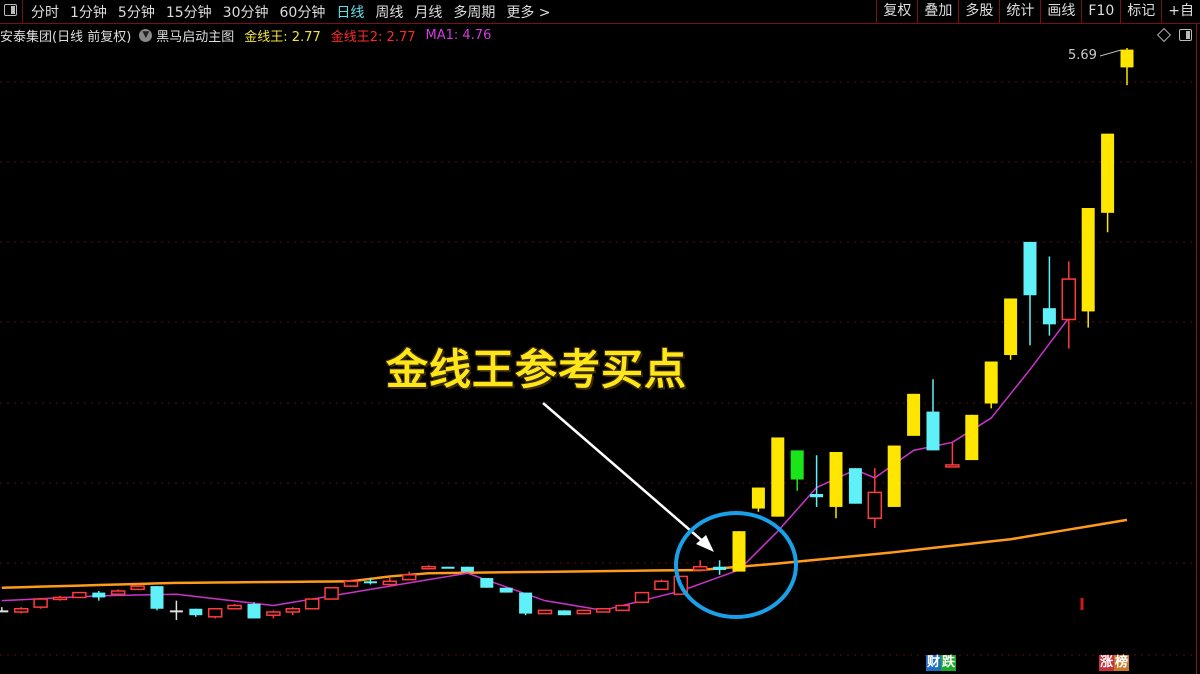  What do you see at coordinates (66, 37) in the screenshot?
I see `stock-title: 安泰集团(日线 前复权)` at bounding box center [66, 37].